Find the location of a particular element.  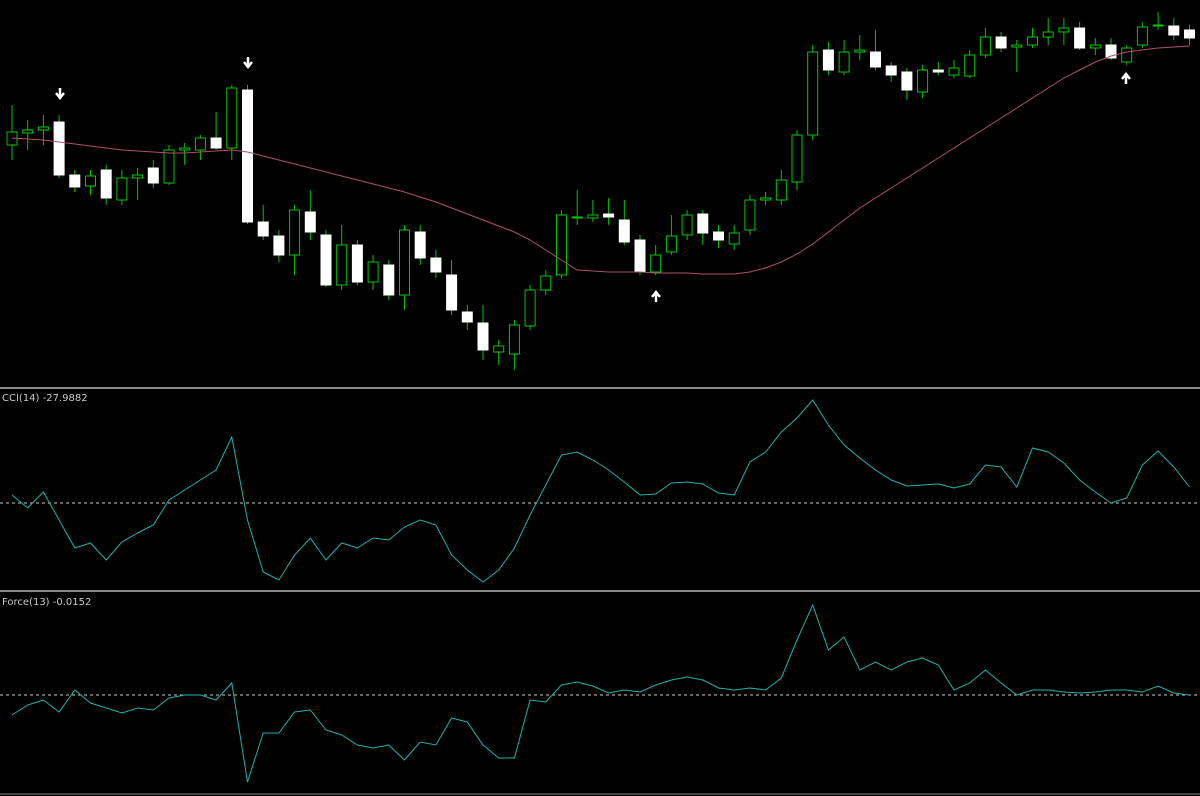

indicator-title: CCI(14) -27.9882 is located at coordinates (45, 398).